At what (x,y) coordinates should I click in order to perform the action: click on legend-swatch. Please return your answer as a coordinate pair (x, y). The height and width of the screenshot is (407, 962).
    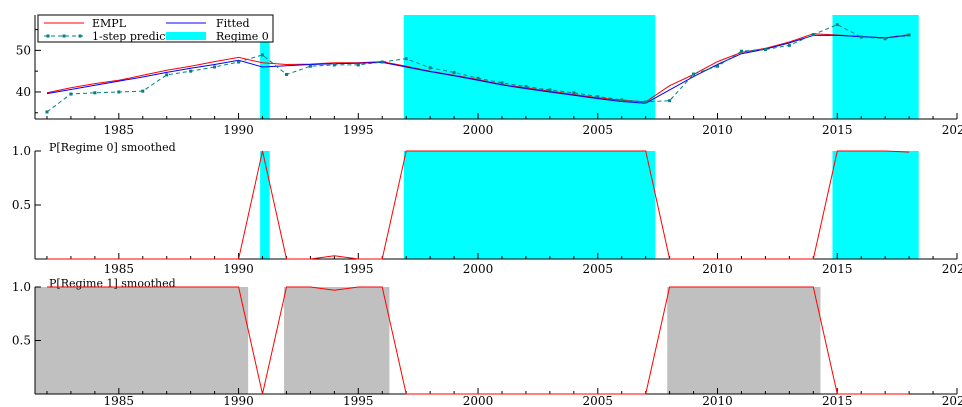
    Looking at the image, I should click on (186, 36).